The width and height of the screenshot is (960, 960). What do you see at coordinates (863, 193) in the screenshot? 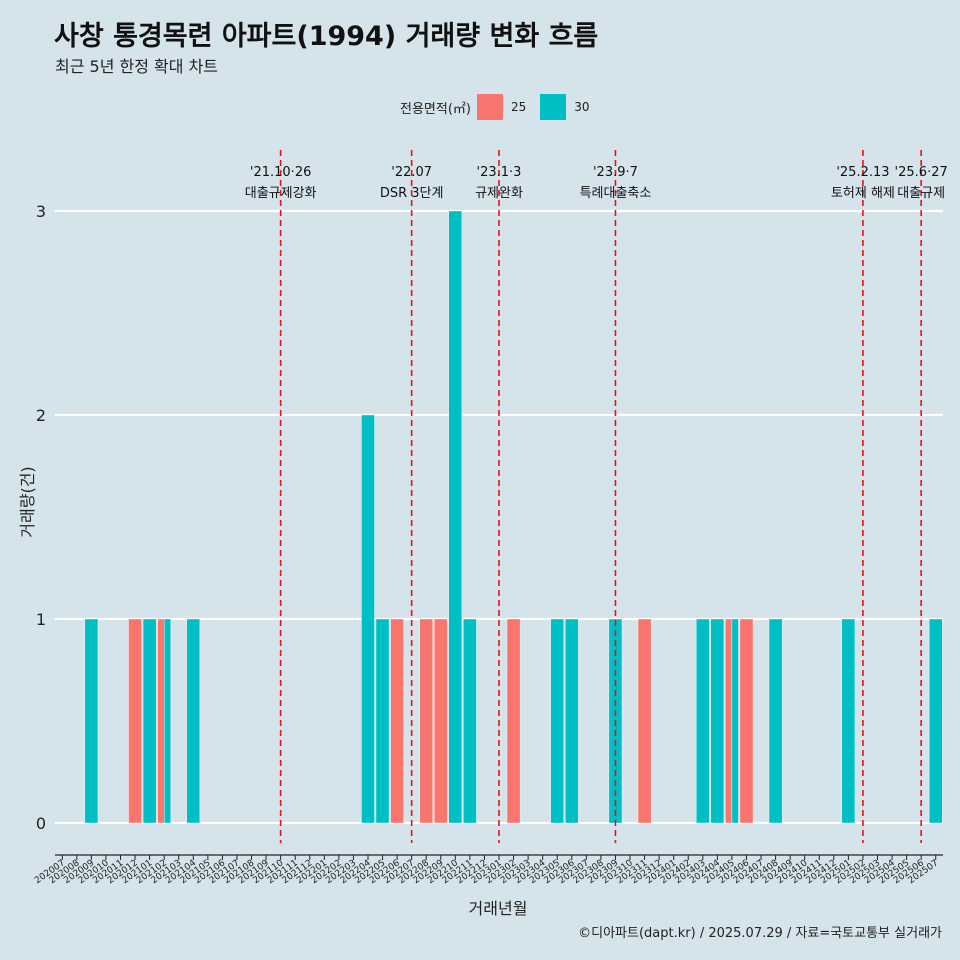
I see `event-label-202502: 토허제 해제` at bounding box center [863, 193].